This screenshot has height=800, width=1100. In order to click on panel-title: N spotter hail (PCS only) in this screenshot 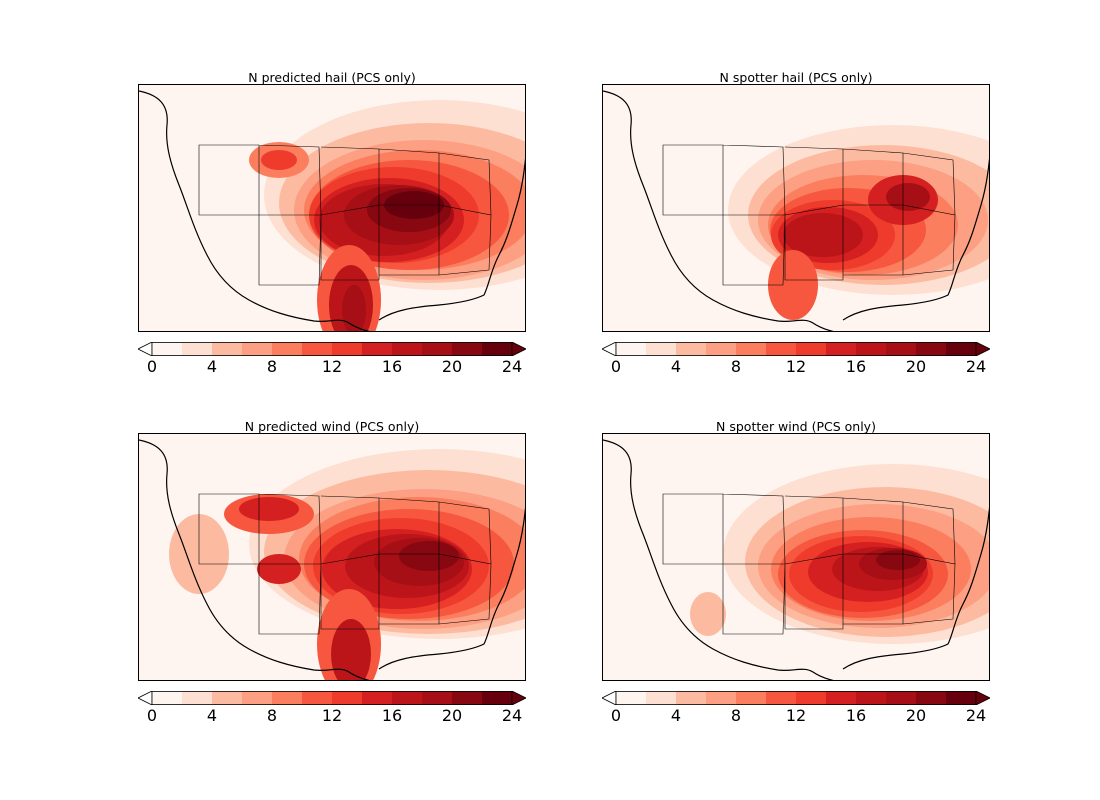, I will do `click(796, 77)`.